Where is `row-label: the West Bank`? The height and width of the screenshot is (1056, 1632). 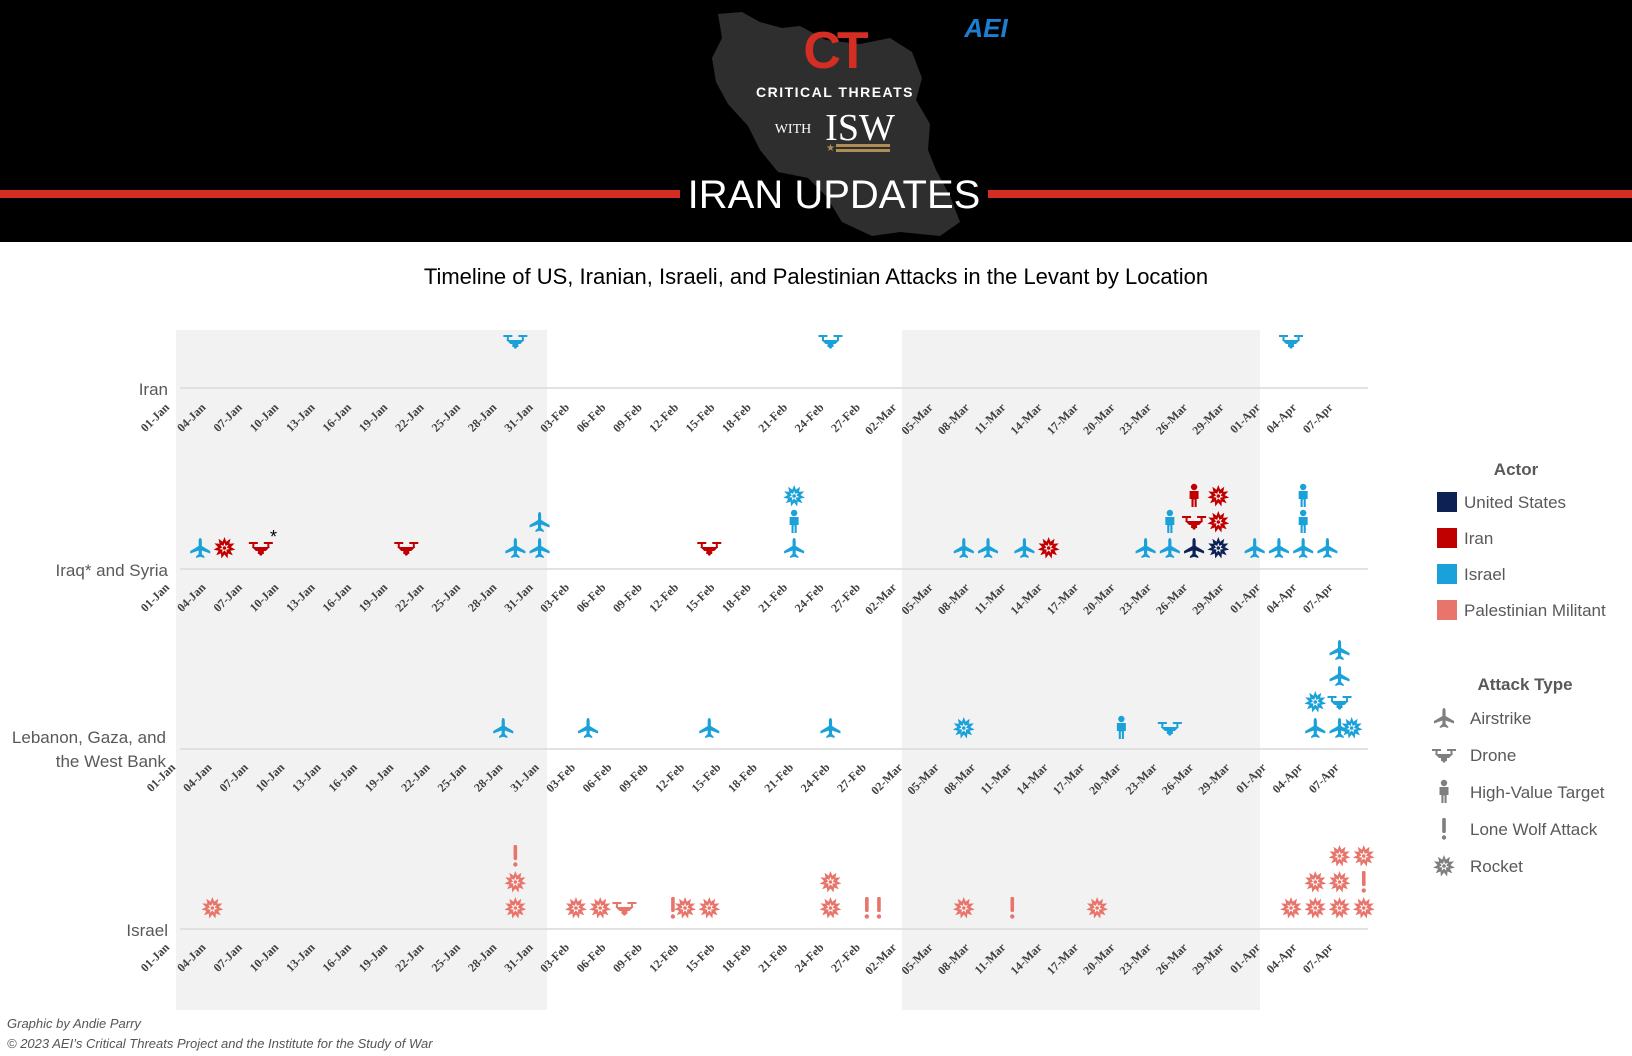
row-label: the West Bank is located at coordinates (111, 761).